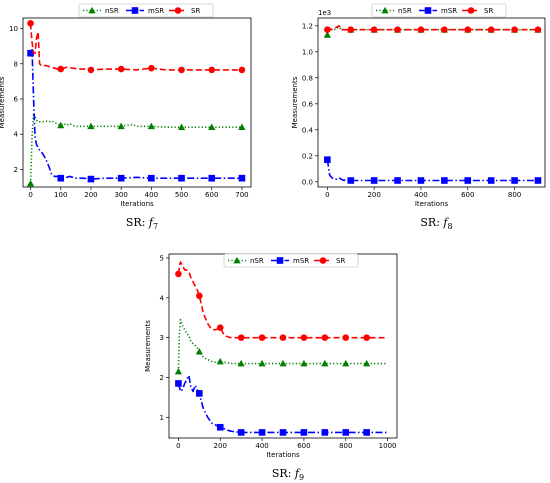  What do you see at coordinates (162, 258) in the screenshot?
I see `y-tick-label: 5` at bounding box center [162, 258].